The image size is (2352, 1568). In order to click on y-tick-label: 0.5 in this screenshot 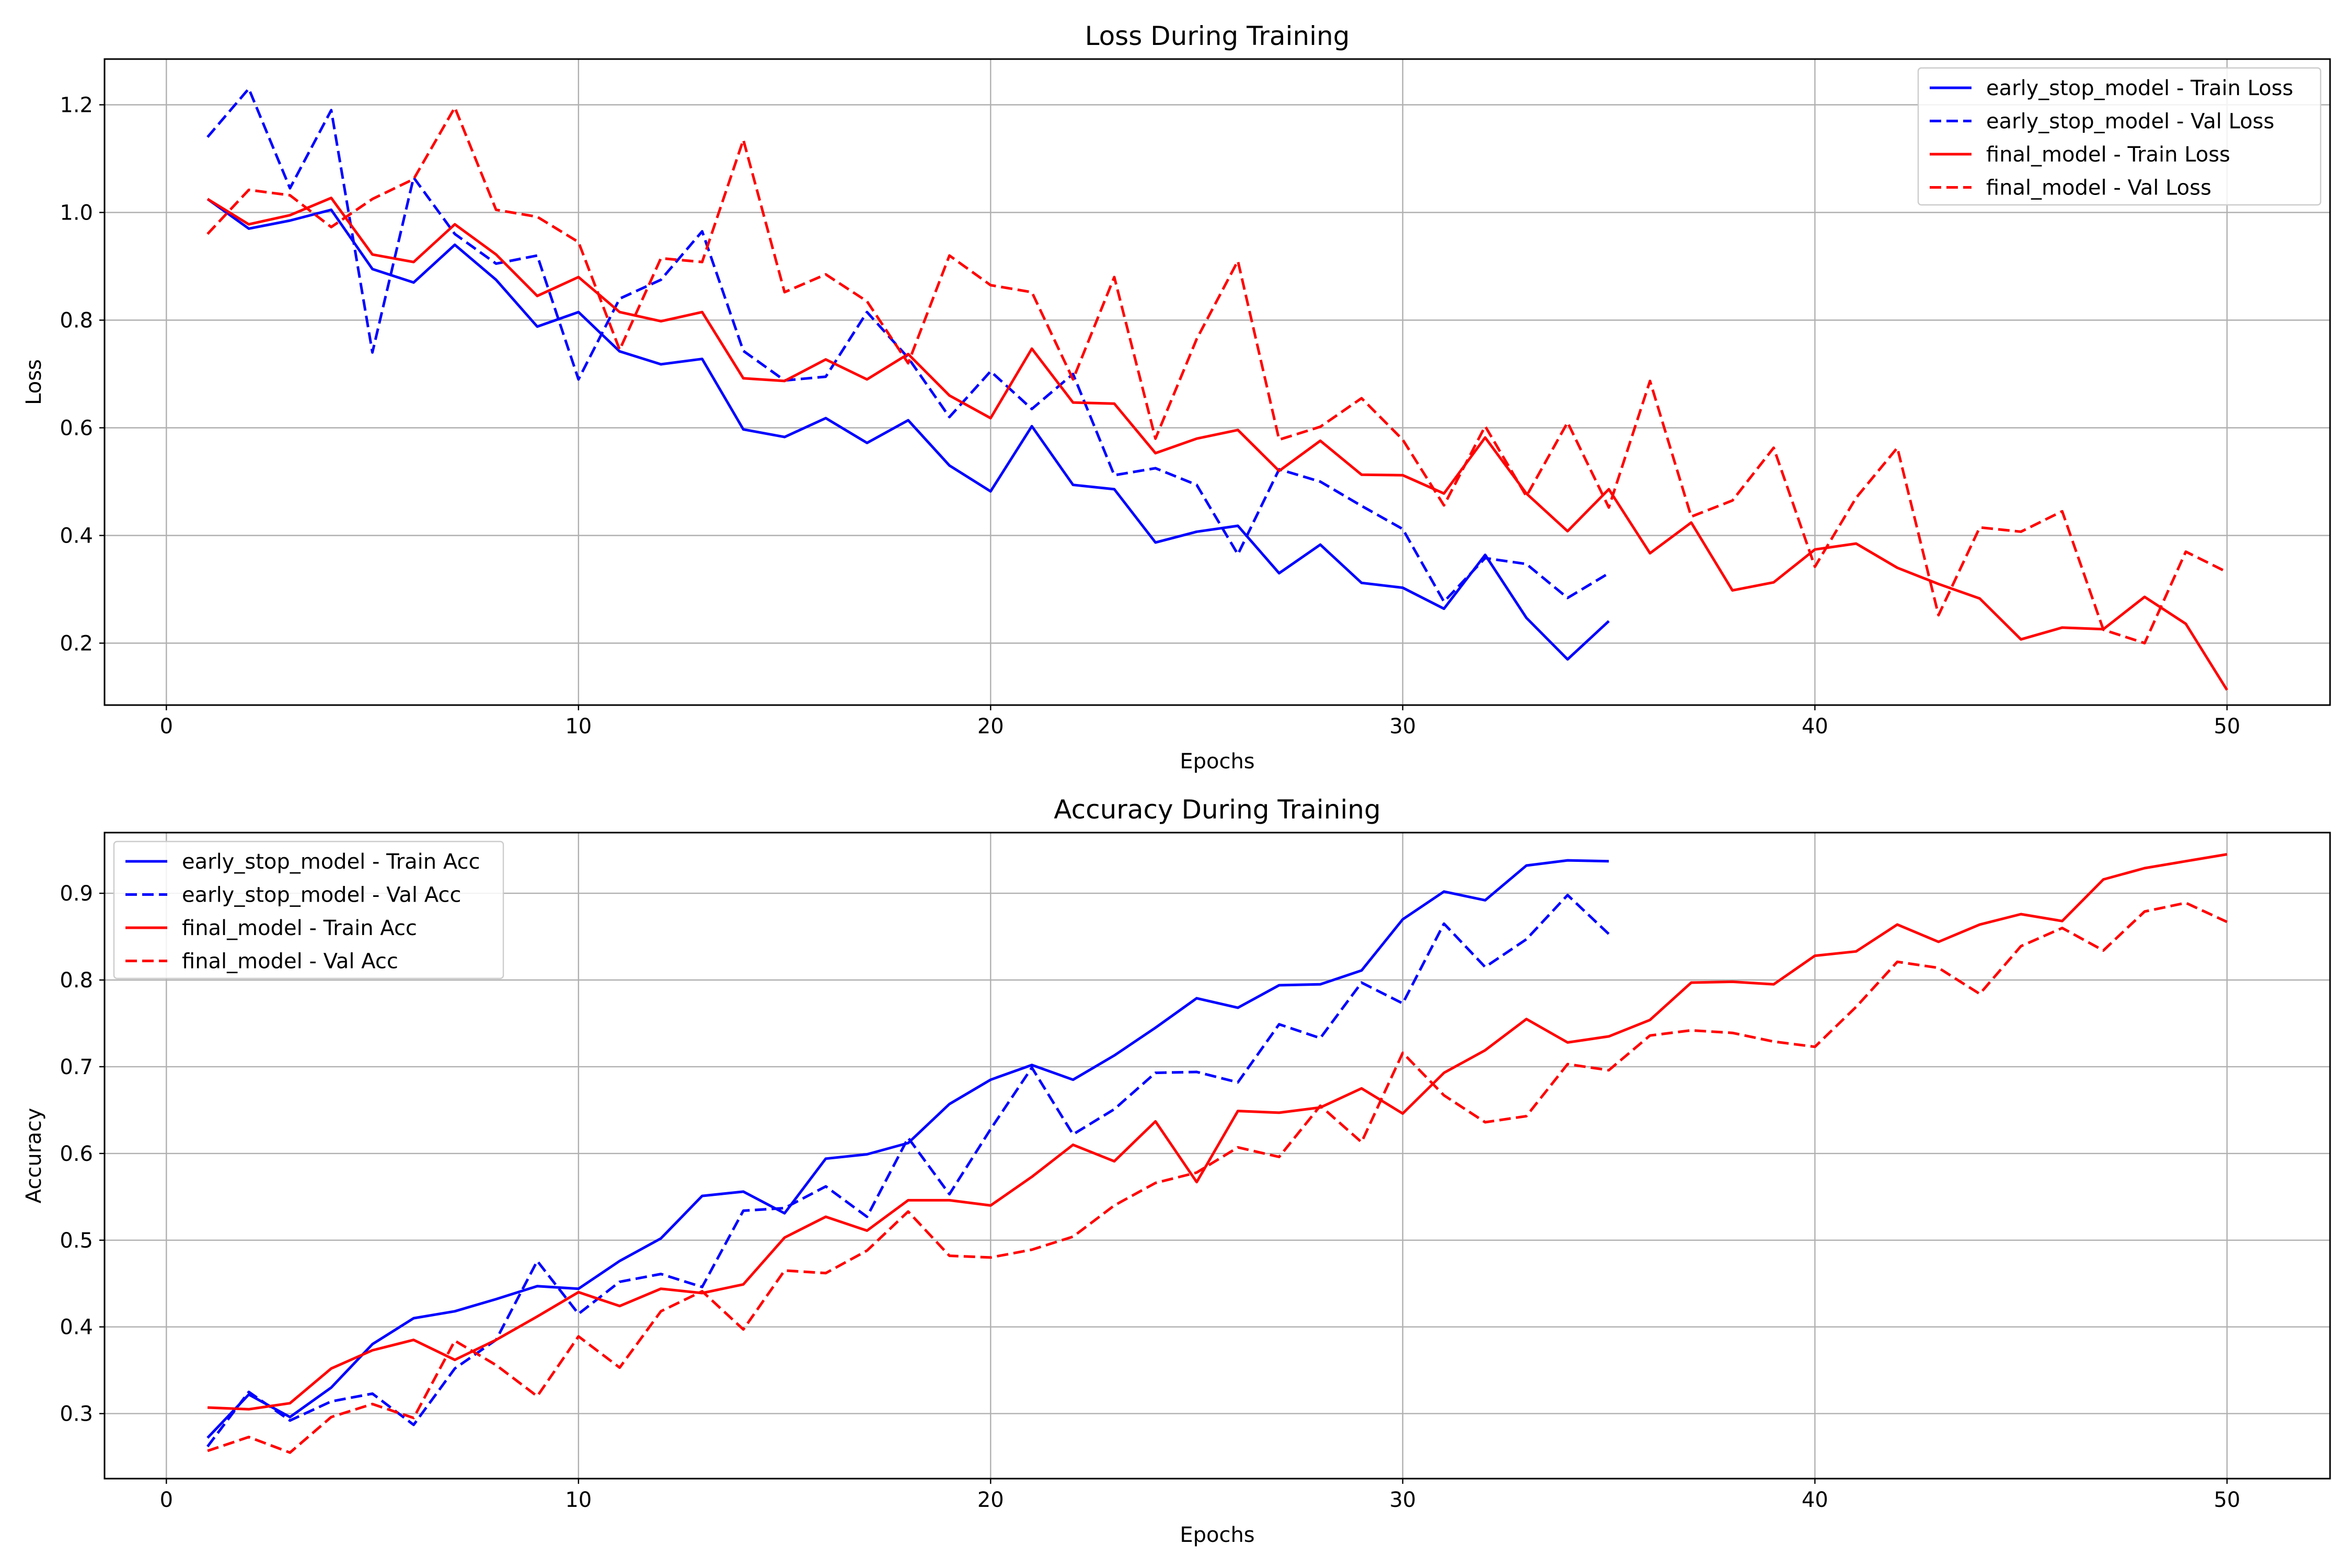, I will do `click(76, 1241)`.